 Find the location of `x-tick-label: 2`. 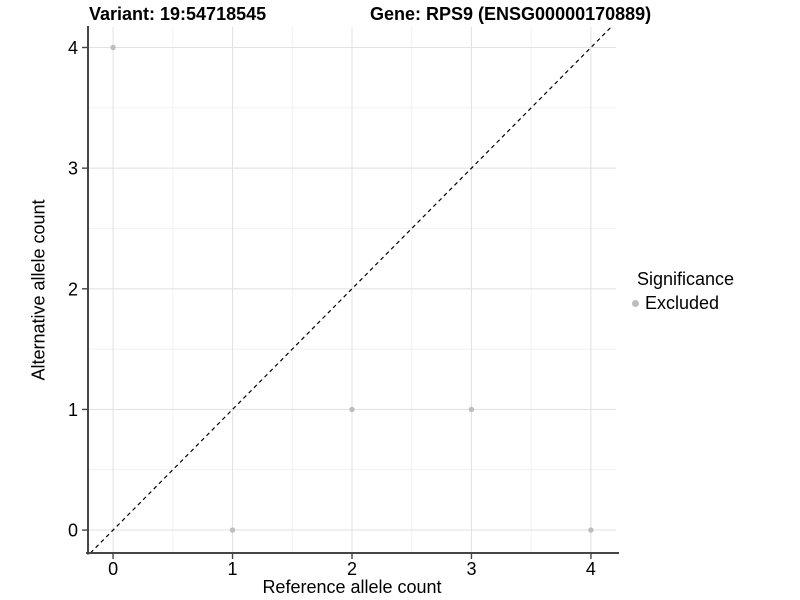

x-tick-label: 2 is located at coordinates (352, 569).